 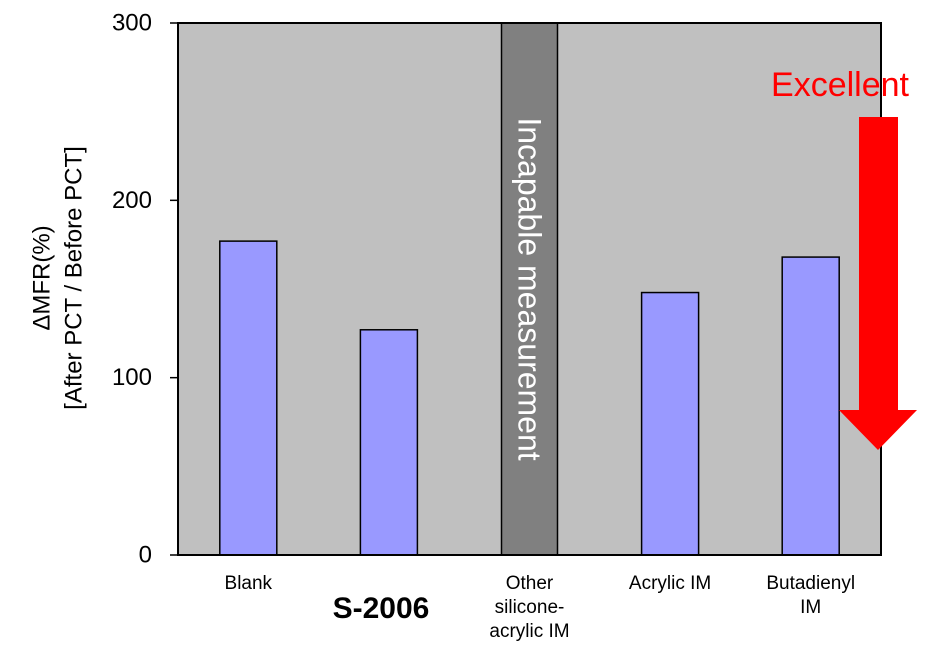 What do you see at coordinates (530, 583) in the screenshot?
I see `x-tick-label: Other` at bounding box center [530, 583].